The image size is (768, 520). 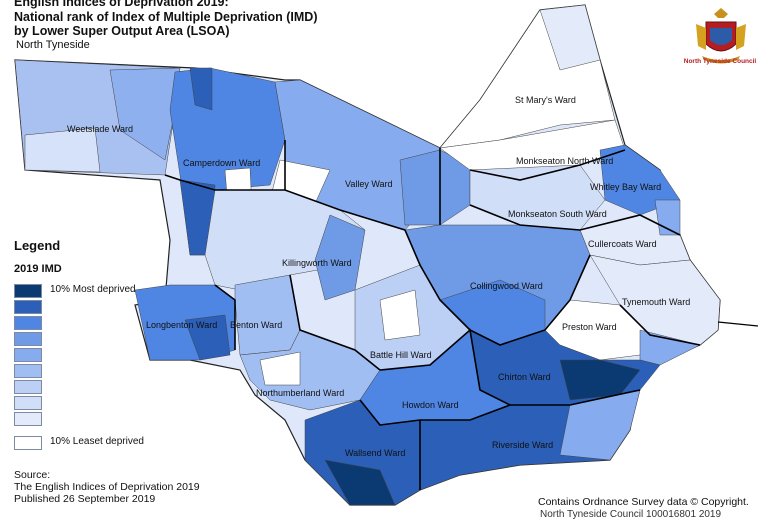 What do you see at coordinates (85, 499) in the screenshot?
I see `source-line-3: Published 26 September 2019` at bounding box center [85, 499].